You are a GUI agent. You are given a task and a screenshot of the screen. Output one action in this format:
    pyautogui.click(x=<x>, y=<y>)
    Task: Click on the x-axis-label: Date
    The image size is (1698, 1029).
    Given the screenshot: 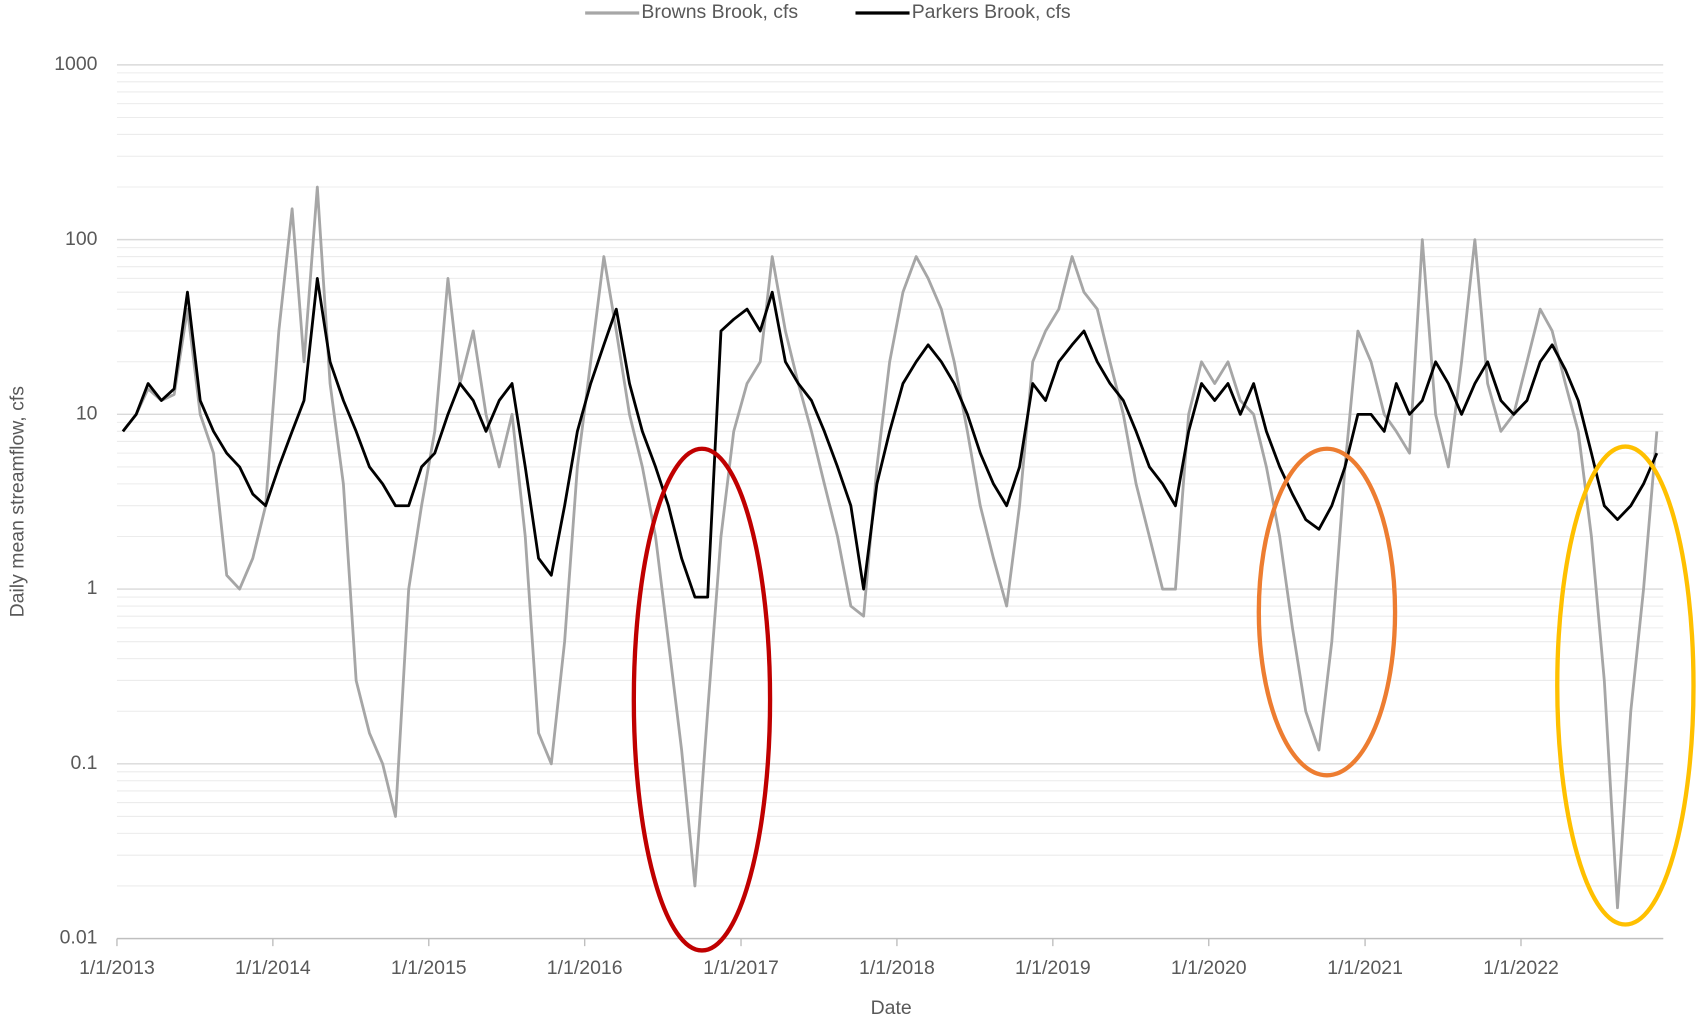 What is the action you would take?
    pyautogui.click(x=891, y=1008)
    